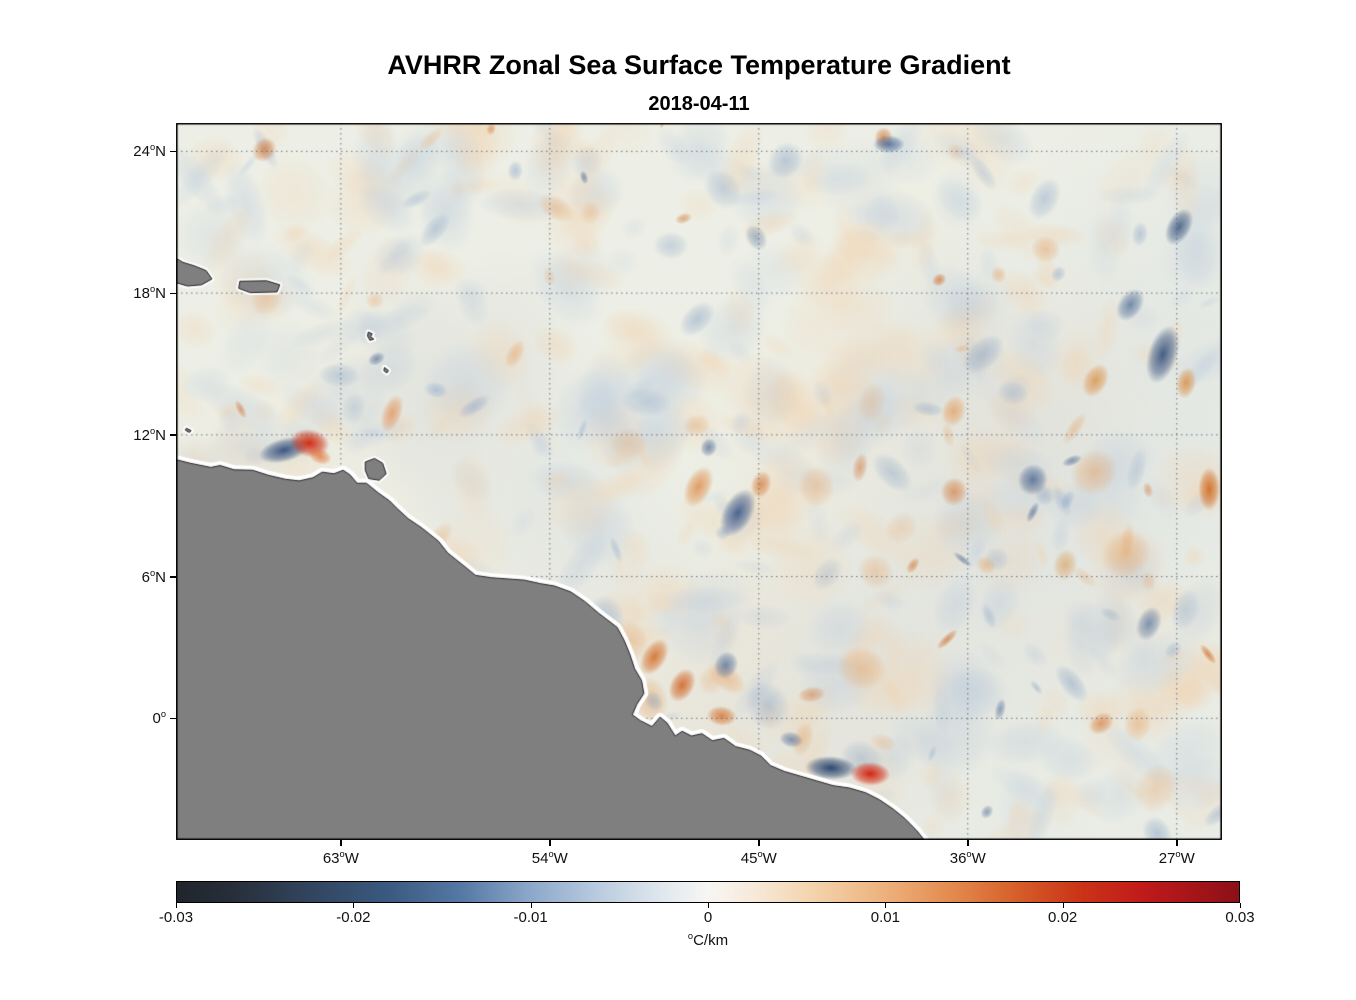 The height and width of the screenshot is (1000, 1356). What do you see at coordinates (149, 293) in the screenshot?
I see `y-axis-tick-label: 18oN` at bounding box center [149, 293].